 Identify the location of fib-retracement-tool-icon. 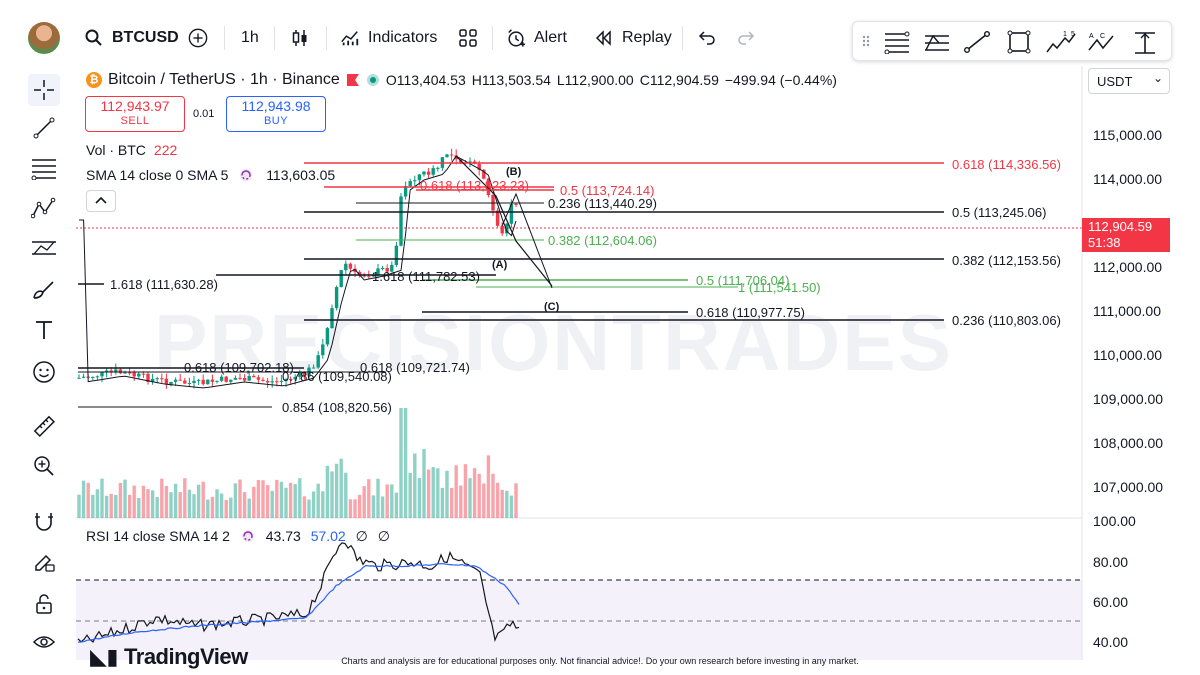
(897, 42).